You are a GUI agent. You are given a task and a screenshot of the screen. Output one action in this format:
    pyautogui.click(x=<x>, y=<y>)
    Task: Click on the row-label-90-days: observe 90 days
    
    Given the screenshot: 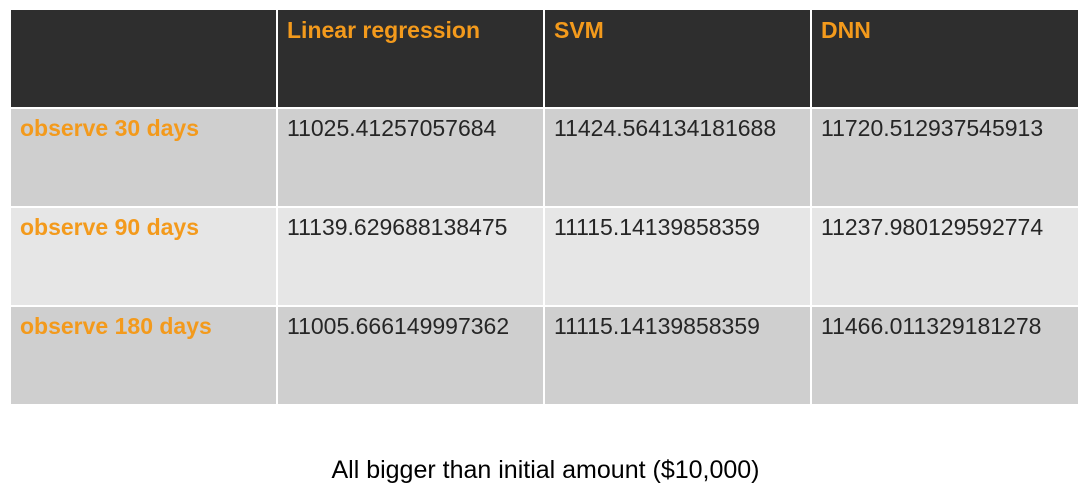 What is the action you would take?
    pyautogui.click(x=143, y=256)
    